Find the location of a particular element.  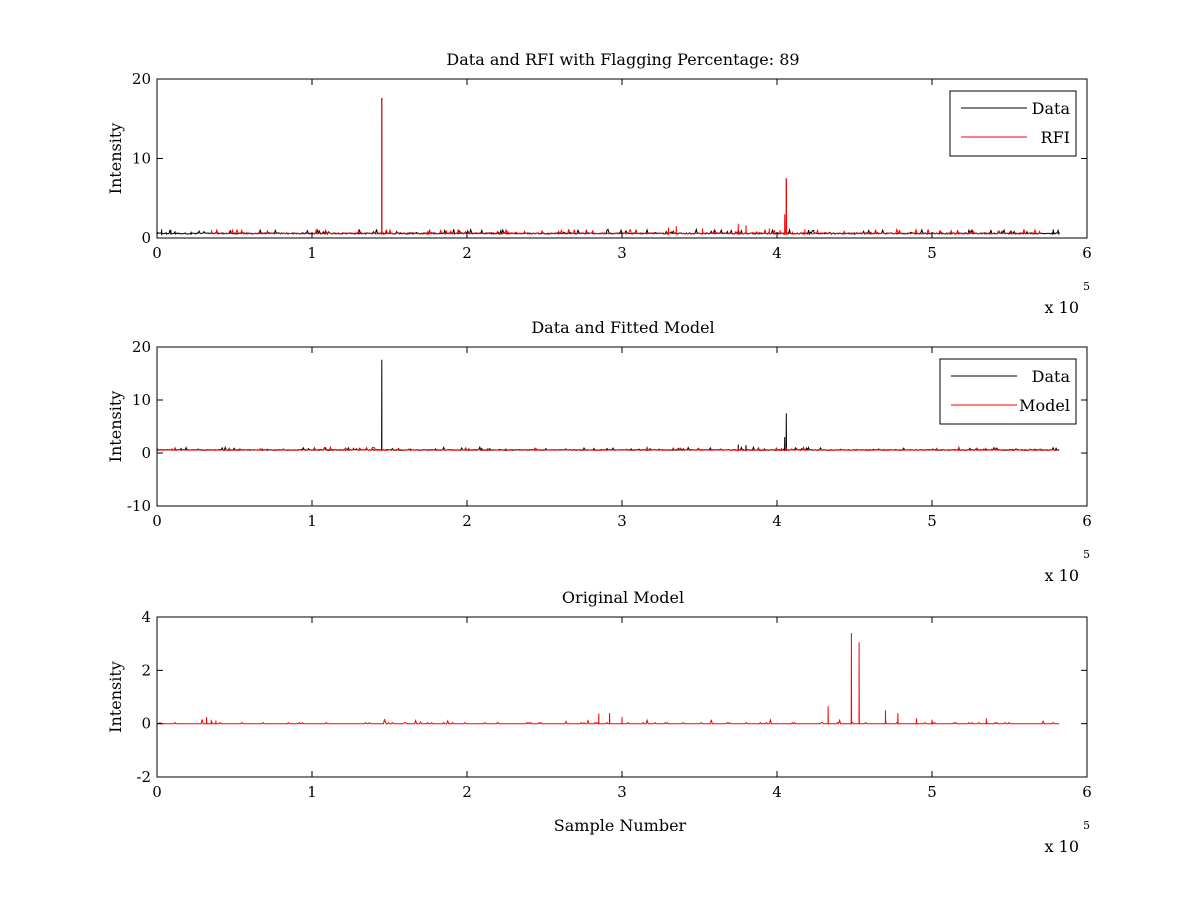

legend-label: RFI is located at coordinates (1055, 137).